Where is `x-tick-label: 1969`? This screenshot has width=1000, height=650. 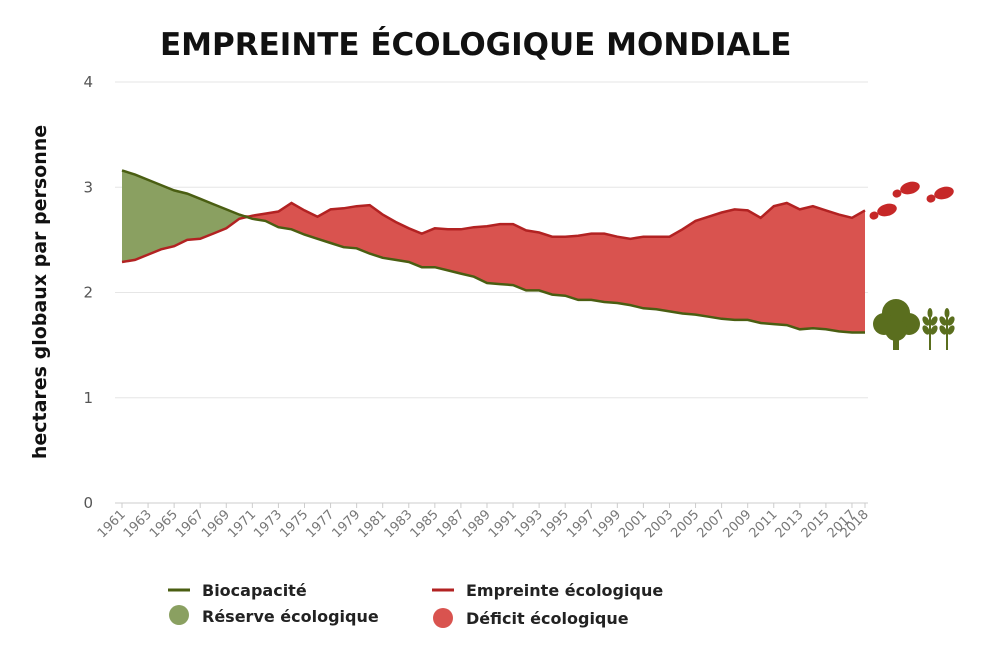
x-tick-label: 1969 is located at coordinates (216, 524).